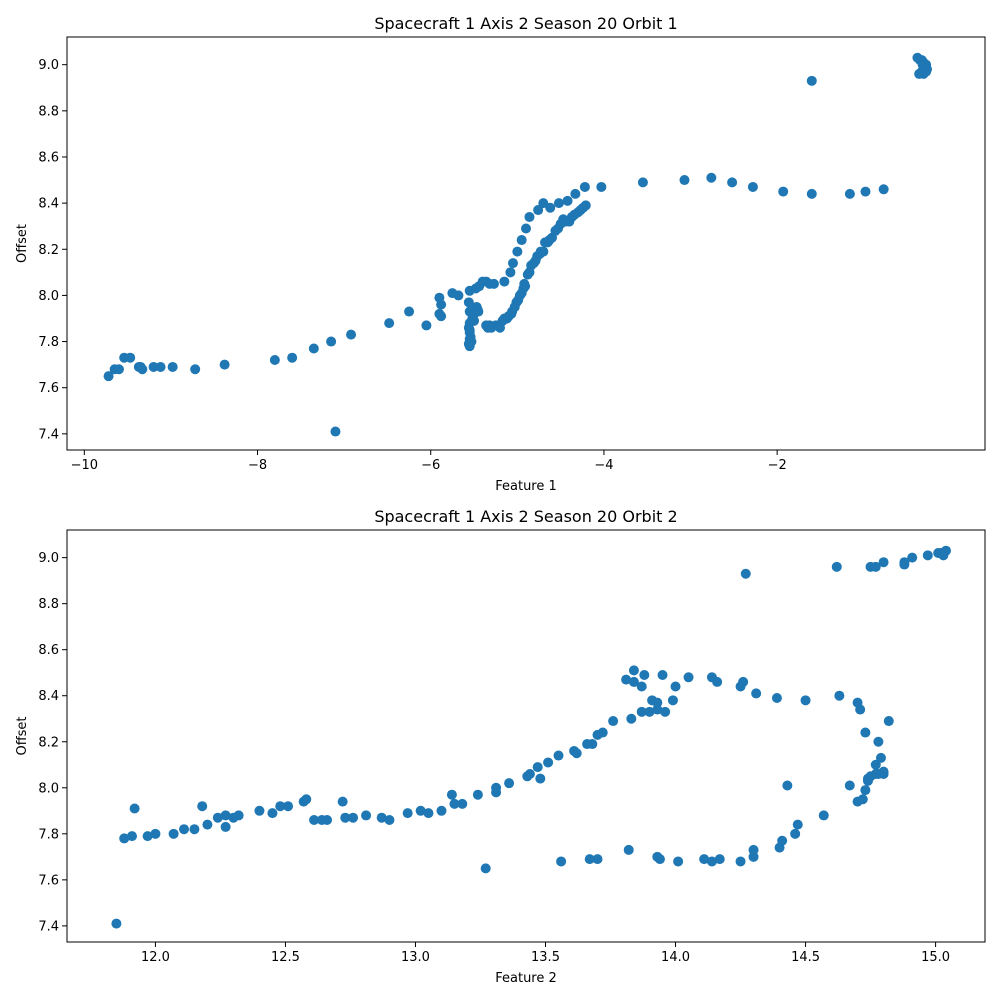  I want to click on x-tick-label: 14.5, so click(805, 957).